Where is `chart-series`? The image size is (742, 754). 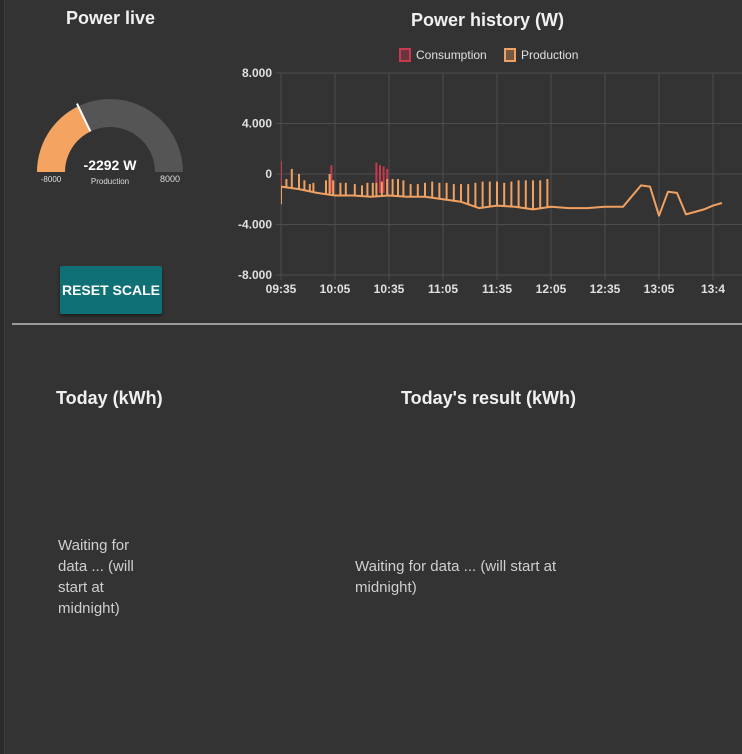 chart-series is located at coordinates (502, 189).